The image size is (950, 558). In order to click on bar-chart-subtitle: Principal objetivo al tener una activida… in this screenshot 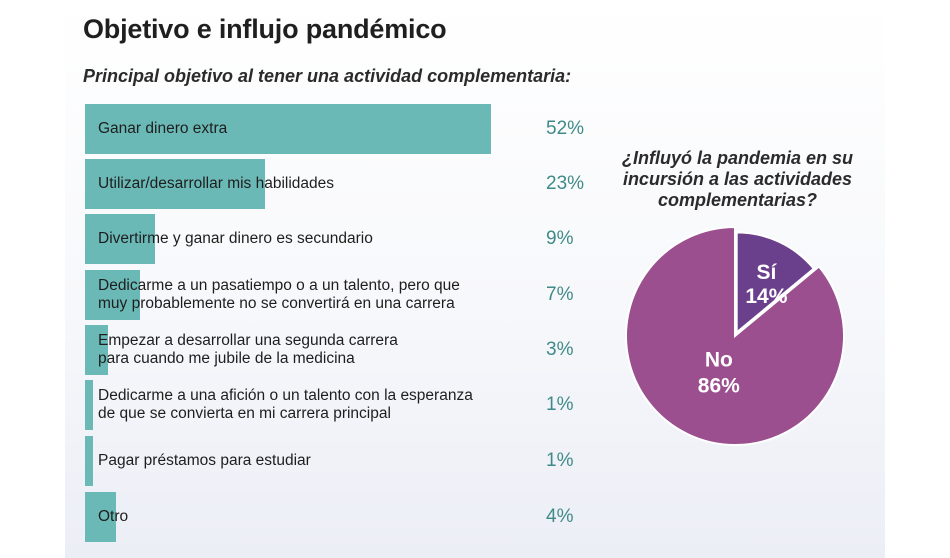, I will do `click(327, 76)`.